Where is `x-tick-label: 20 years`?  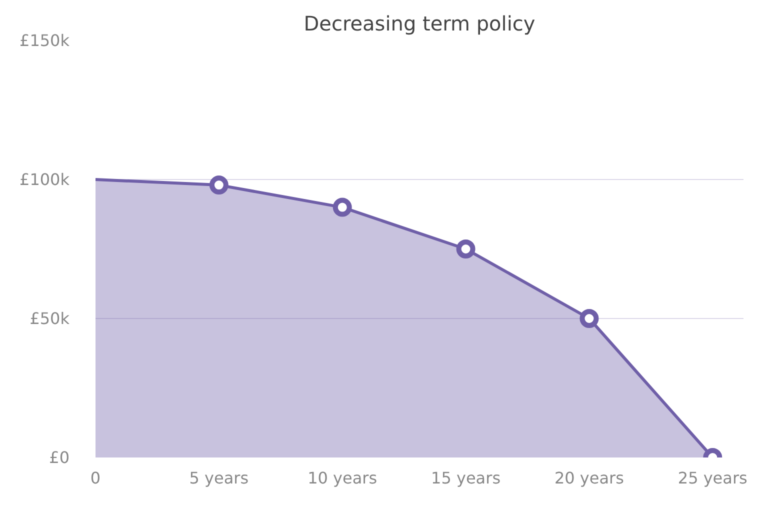 x-tick-label: 20 years is located at coordinates (589, 478).